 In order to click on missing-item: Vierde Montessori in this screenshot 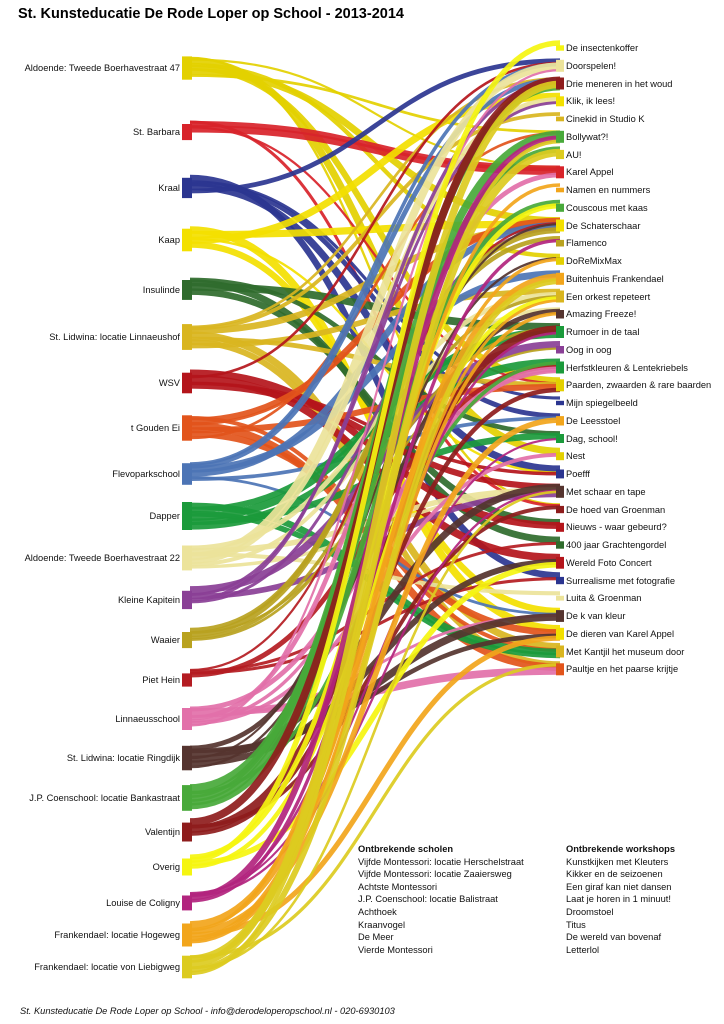, I will do `click(395, 949)`.